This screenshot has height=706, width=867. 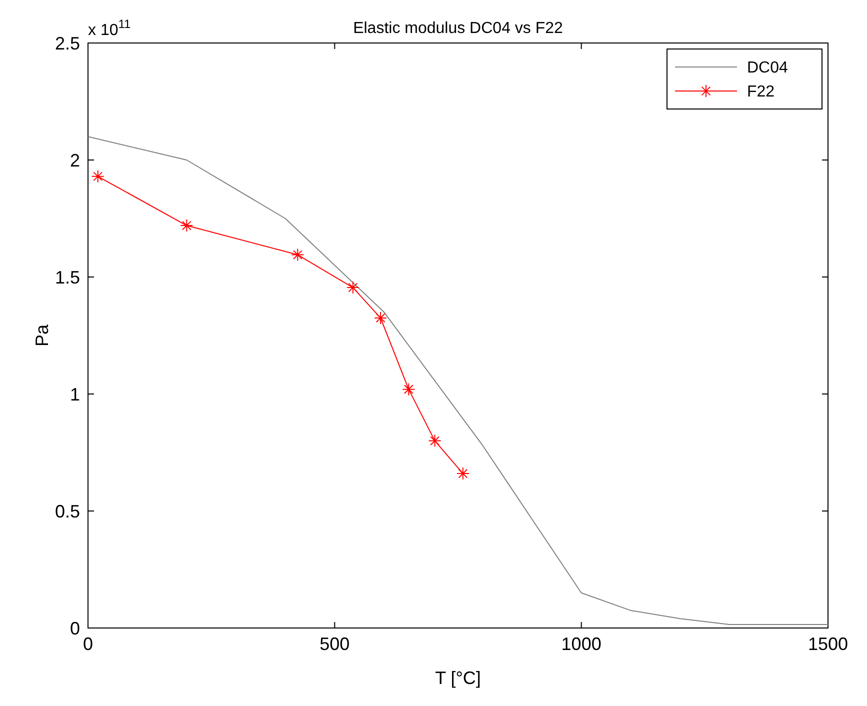 I want to click on legend-label: DC04, so click(x=767, y=68).